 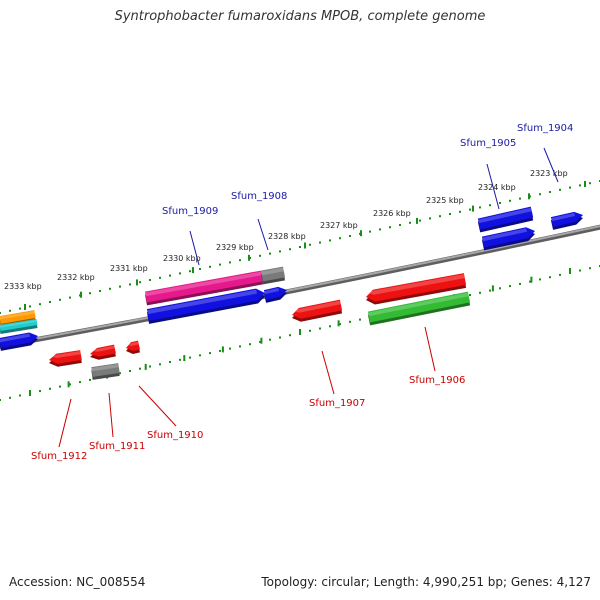 What do you see at coordinates (273, 274) in the screenshot?
I see `gene-gray-forward-body` at bounding box center [273, 274].